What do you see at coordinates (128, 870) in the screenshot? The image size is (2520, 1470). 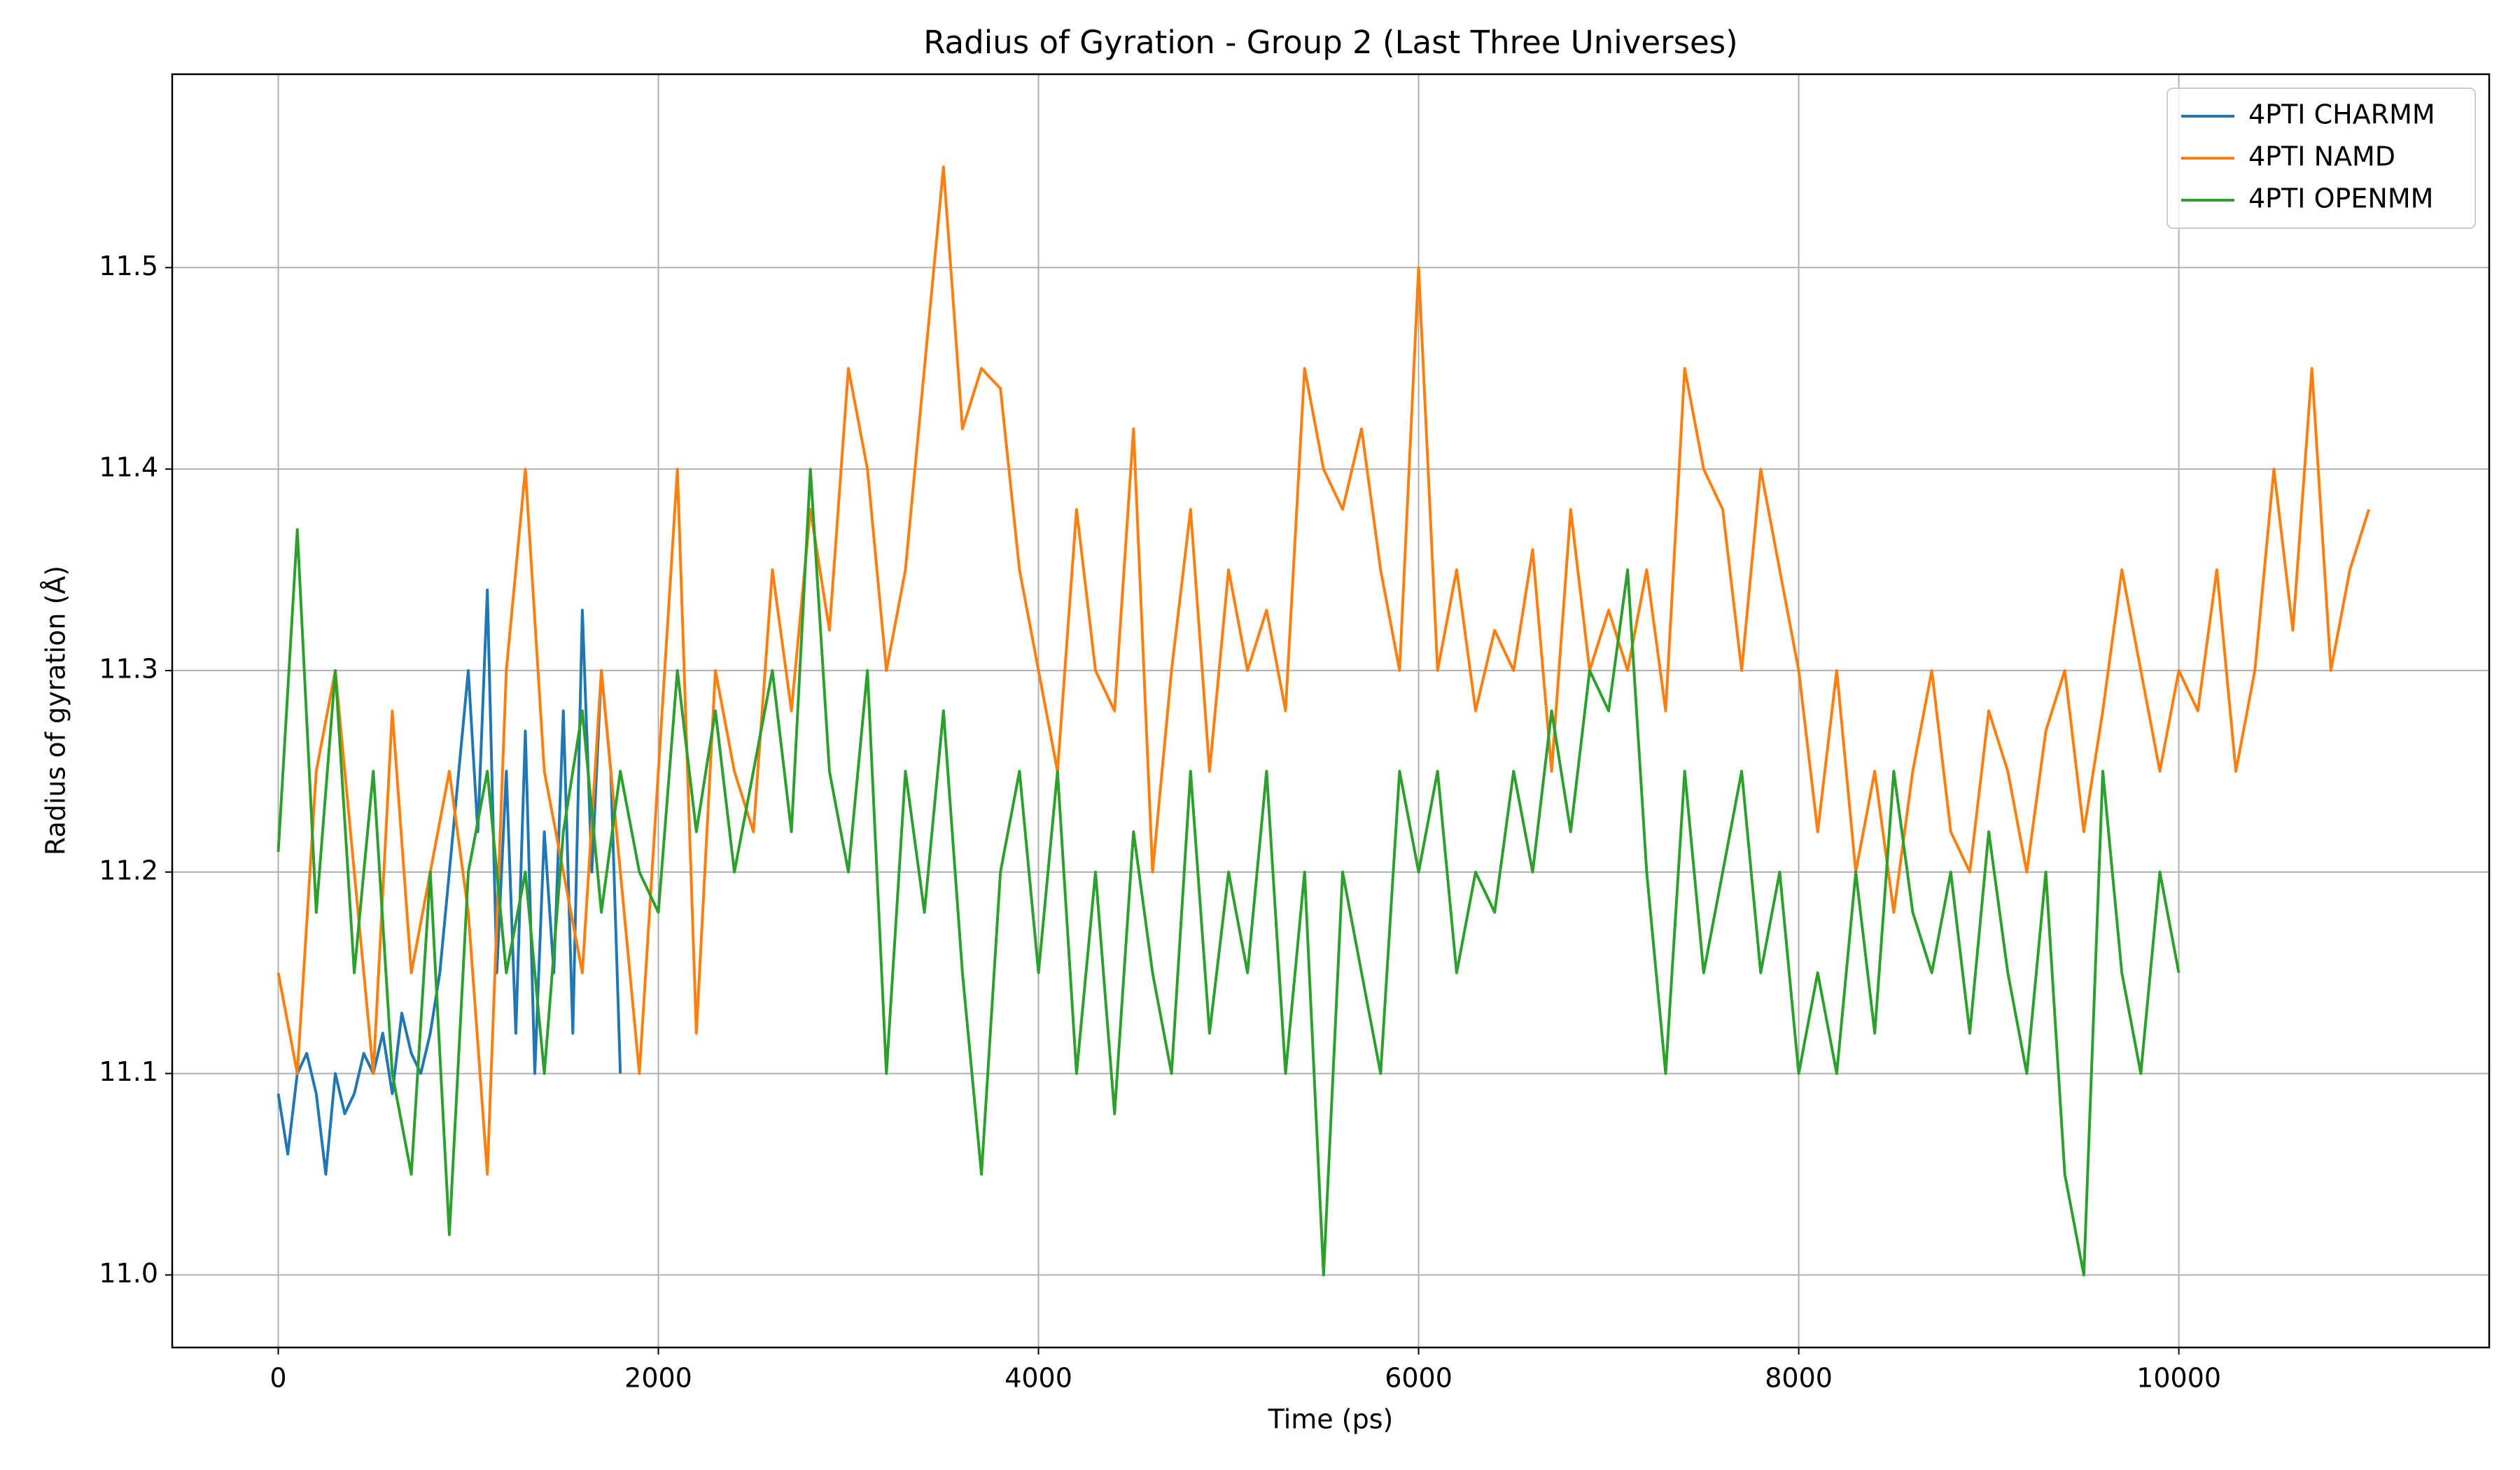 I see `y-tick-label: 11.2` at bounding box center [128, 870].